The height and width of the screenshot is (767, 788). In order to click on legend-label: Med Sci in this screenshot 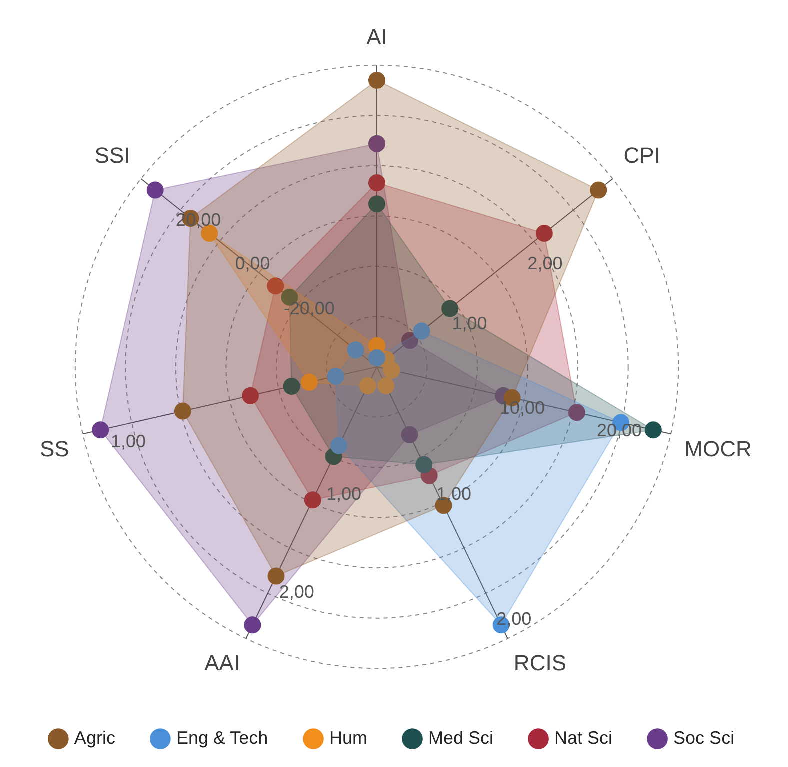, I will do `click(461, 738)`.